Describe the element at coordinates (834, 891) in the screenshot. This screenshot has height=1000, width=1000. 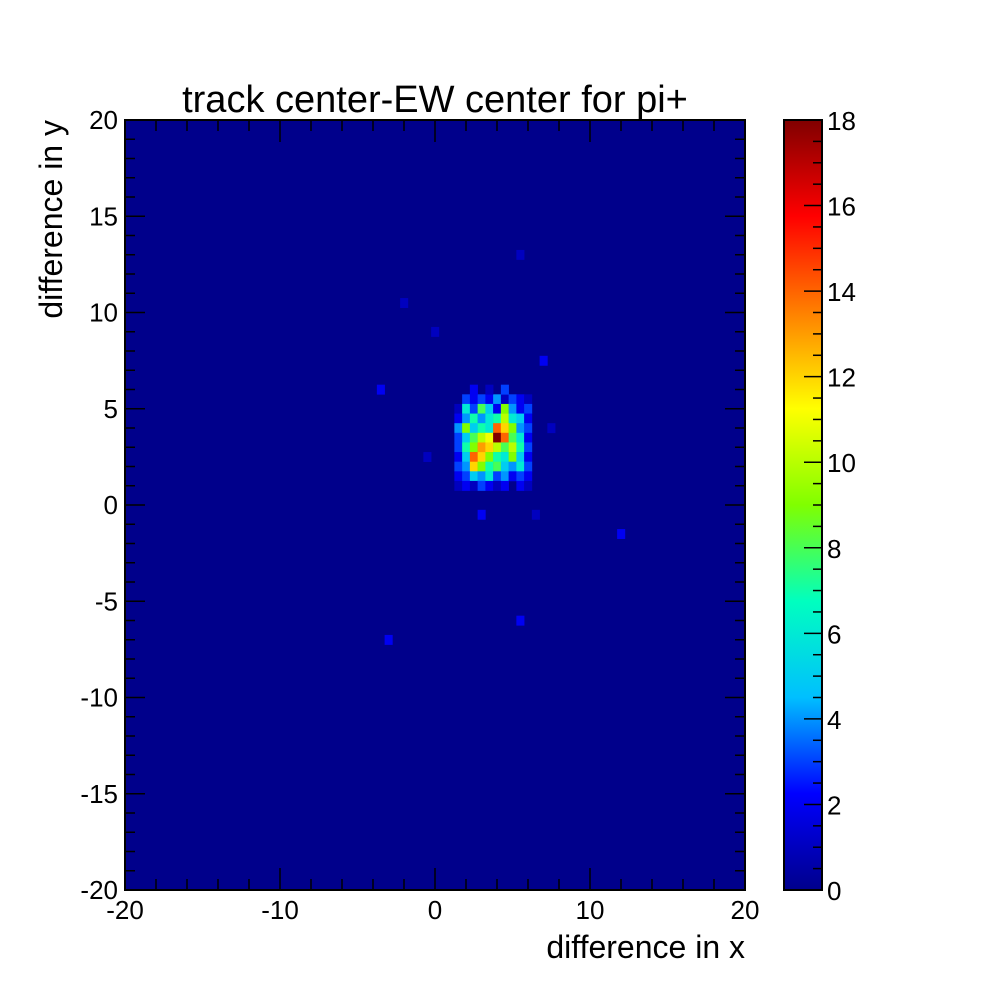
I see `z-tick-label: 0` at that location.